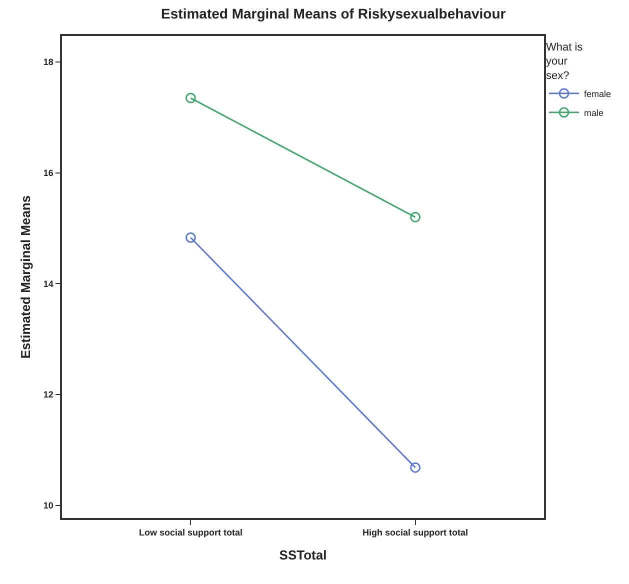  Describe the element at coordinates (25, 277) in the screenshot. I see `y-axis-title: Estimated Marginal Means` at that location.